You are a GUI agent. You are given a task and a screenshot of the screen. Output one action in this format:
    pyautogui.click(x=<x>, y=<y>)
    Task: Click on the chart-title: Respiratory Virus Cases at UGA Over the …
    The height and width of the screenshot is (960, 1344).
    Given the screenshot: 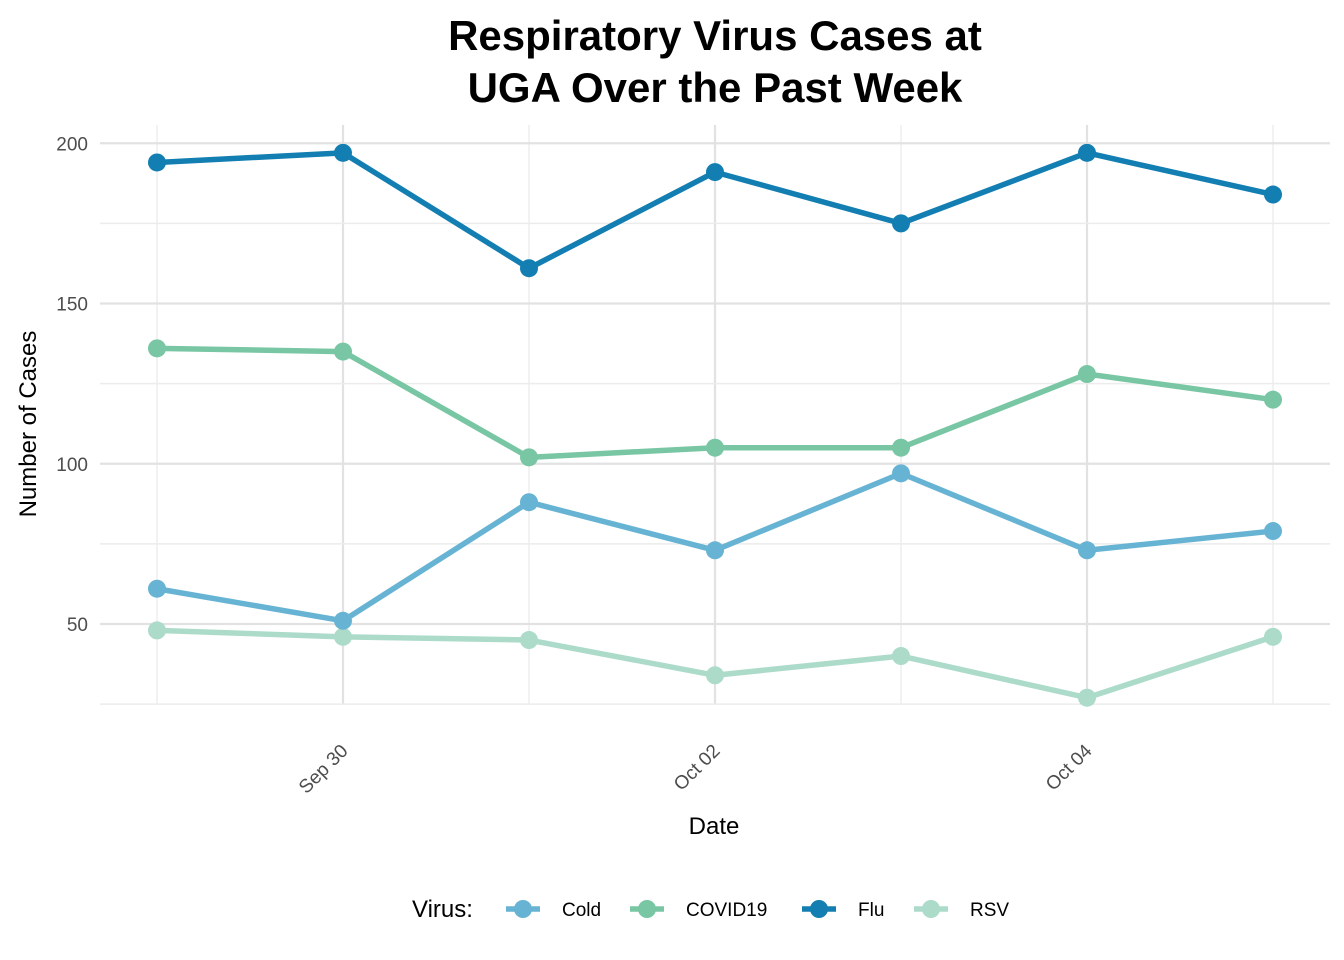 What is the action you would take?
    pyautogui.click(x=672, y=62)
    